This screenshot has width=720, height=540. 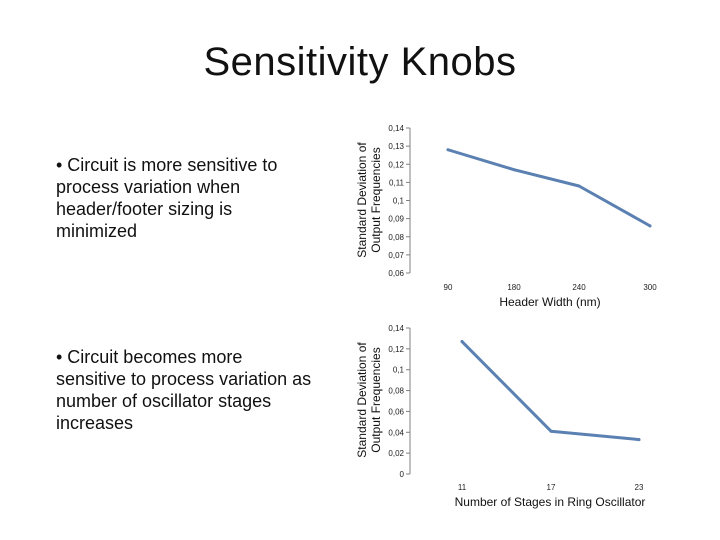 What do you see at coordinates (360, 62) in the screenshot?
I see `slide-title: Sensitivity Knobs` at bounding box center [360, 62].